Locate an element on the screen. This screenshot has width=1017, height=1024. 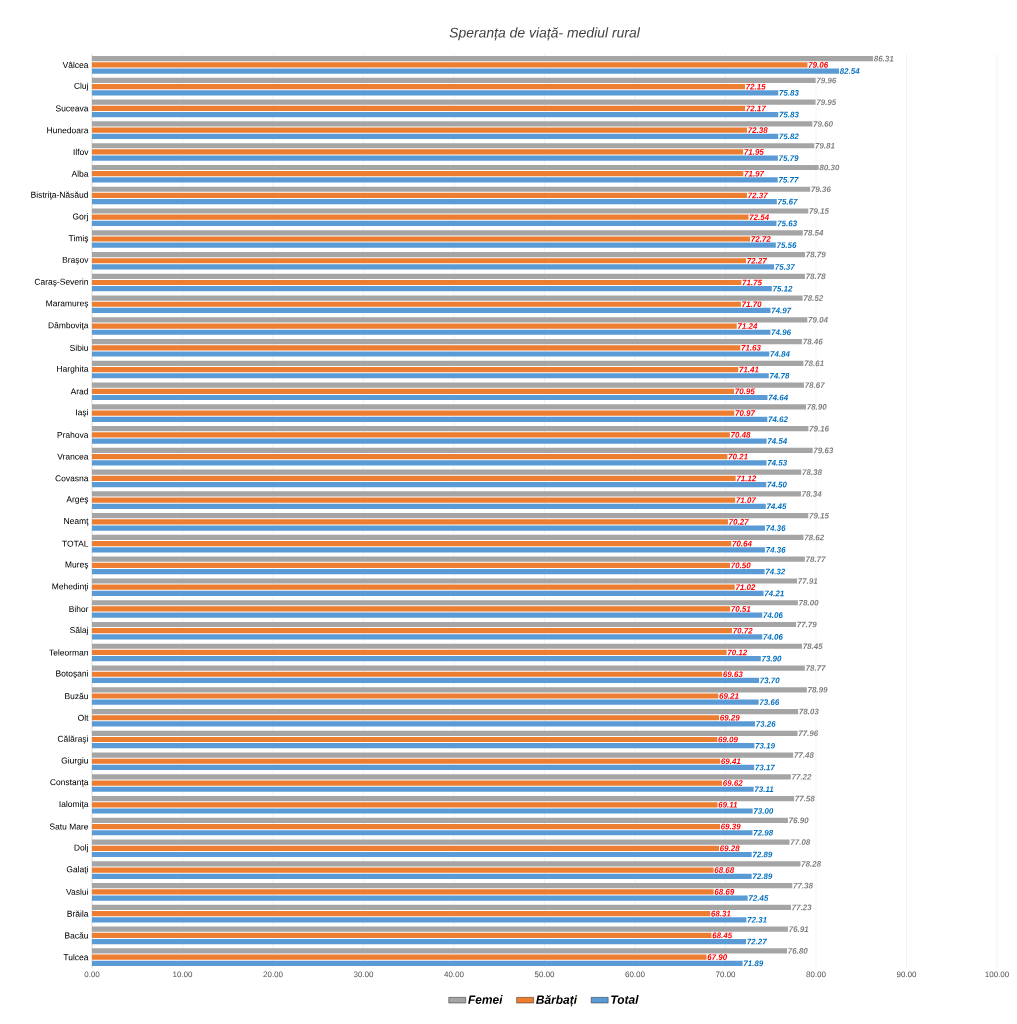
y-tick-label: Iaşi is located at coordinates (82, 413).